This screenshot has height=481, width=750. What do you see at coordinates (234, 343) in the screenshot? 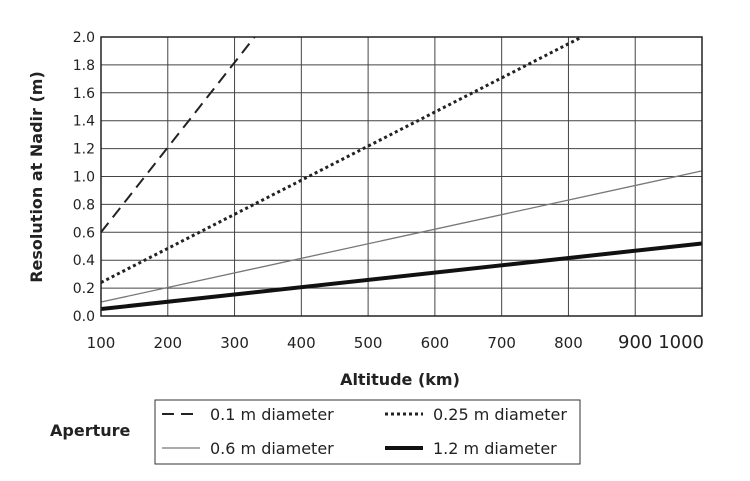
I see `x-tick-label: 300` at bounding box center [234, 343].